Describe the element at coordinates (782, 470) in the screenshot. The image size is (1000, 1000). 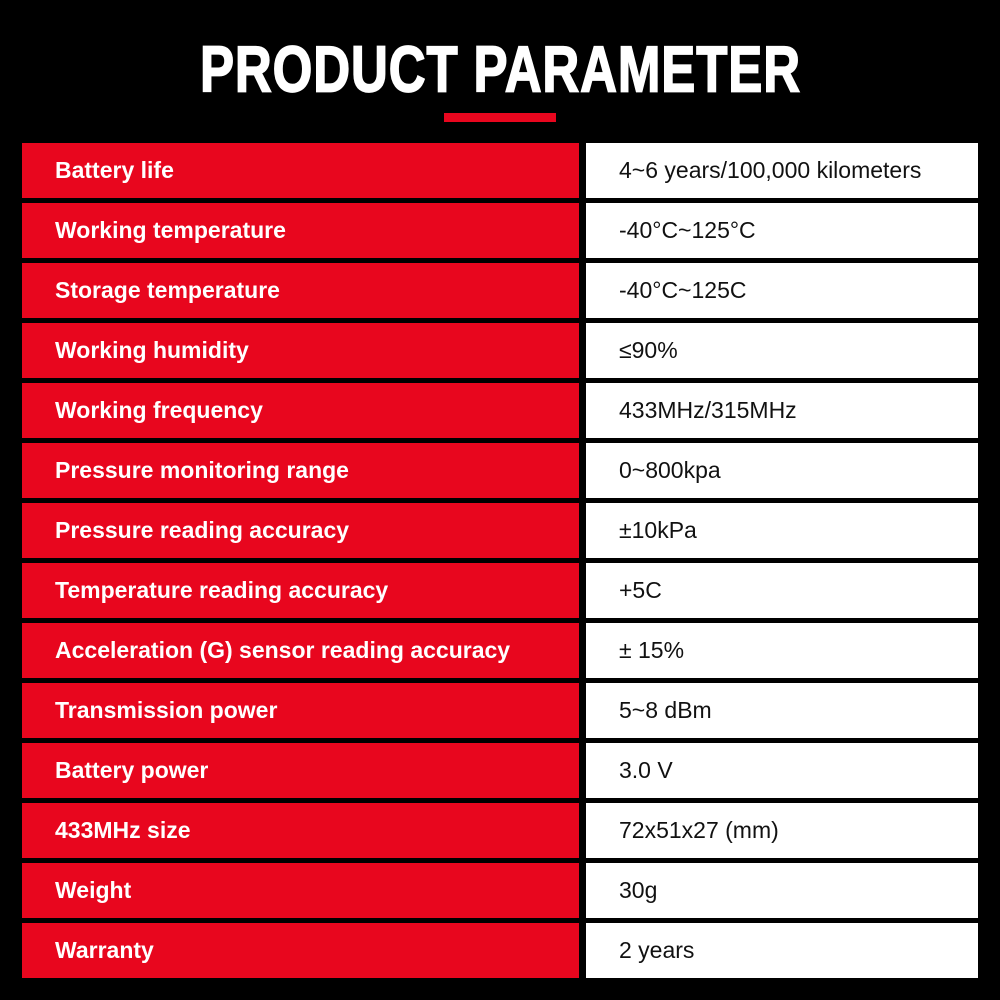
I see `parameter-value: 0~800kpa` at that location.